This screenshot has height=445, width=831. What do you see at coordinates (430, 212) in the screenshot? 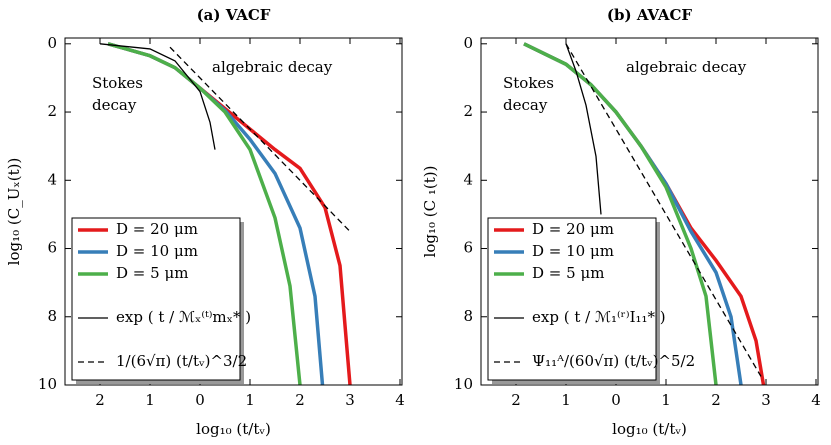
I see `y-axis-label: log₁₀ (C ₁(t))` at bounding box center [430, 212].